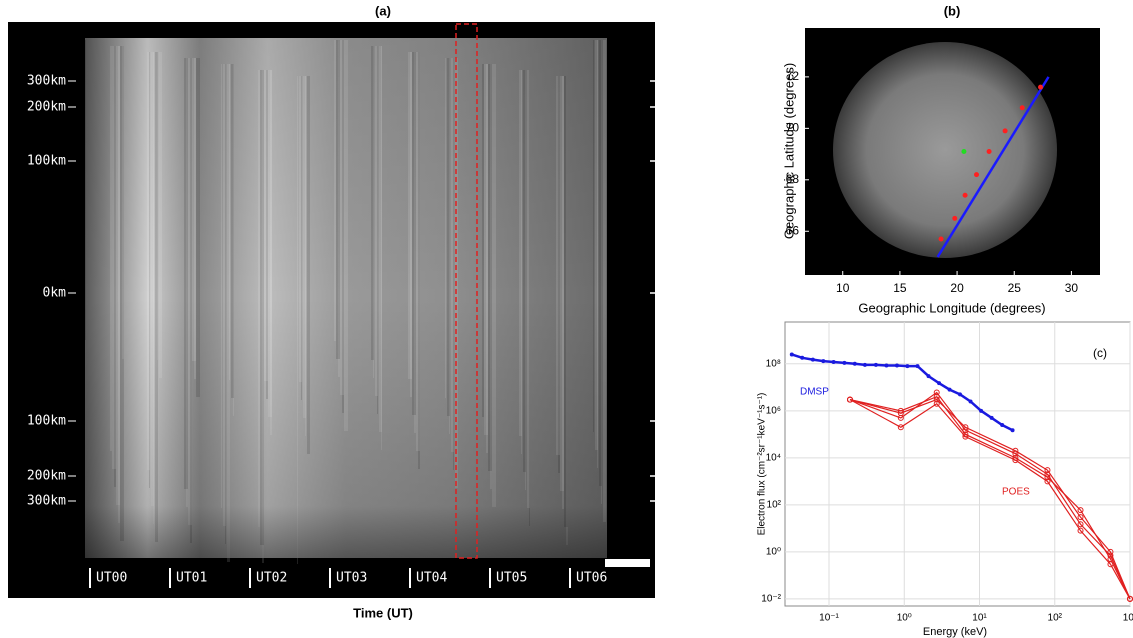 This screenshot has height=638, width=1133. I want to click on latitude-label: N69.02, so click(687, 293).